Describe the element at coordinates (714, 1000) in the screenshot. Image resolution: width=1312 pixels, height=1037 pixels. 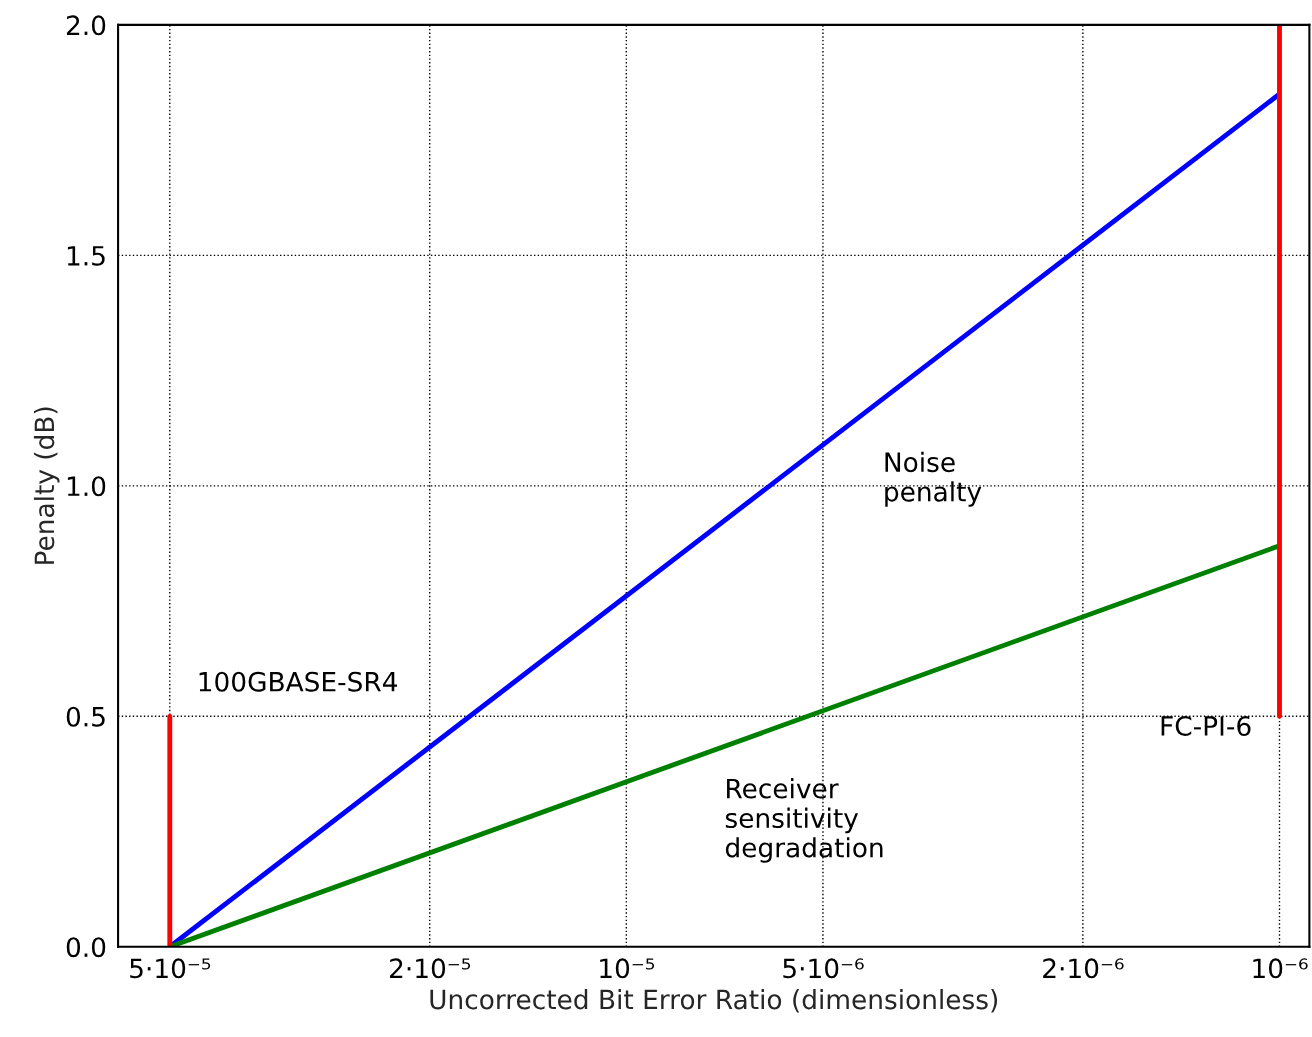
I see `x-axis-title: Uncorrected Bit Error Ratio (dimensionless)` at that location.